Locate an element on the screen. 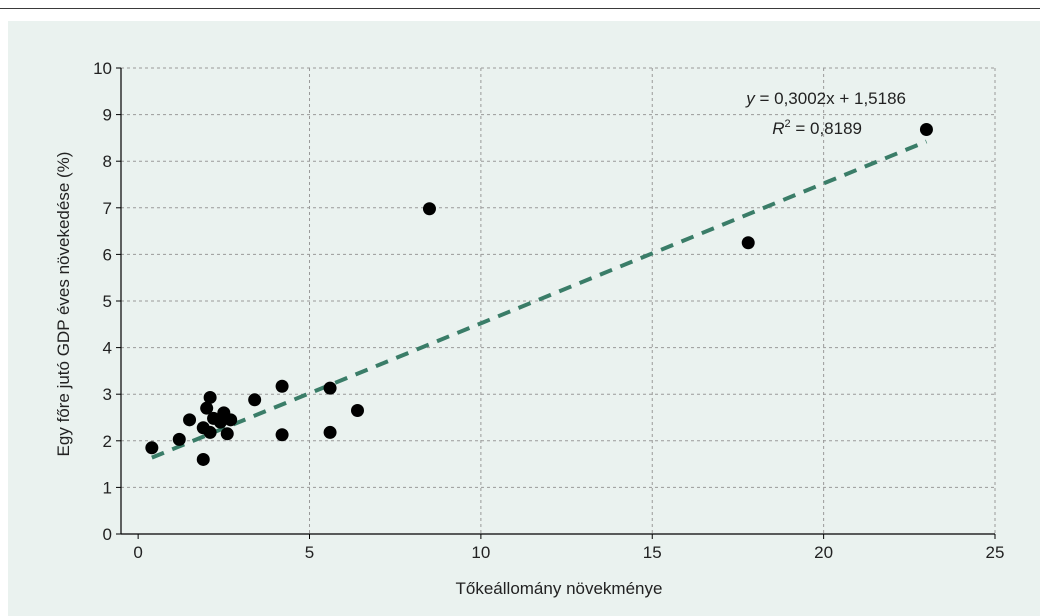 Image resolution: width=1040 pixels, height=616 pixels. y-tick-label: 5 is located at coordinates (107, 301).